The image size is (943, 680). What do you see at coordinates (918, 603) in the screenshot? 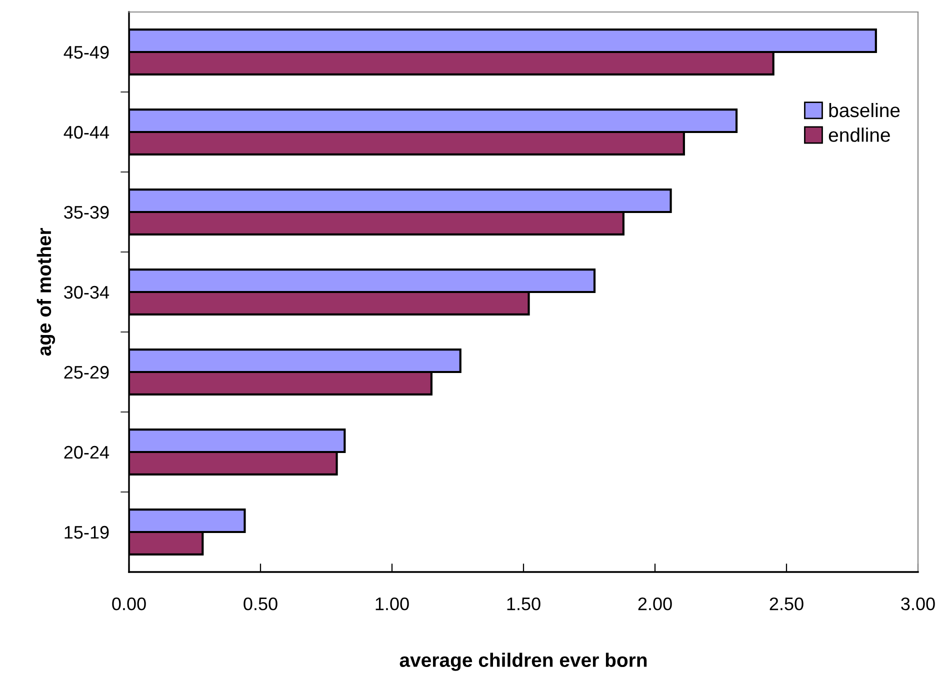
I see `x-tick-label: 3.00` at bounding box center [918, 603].